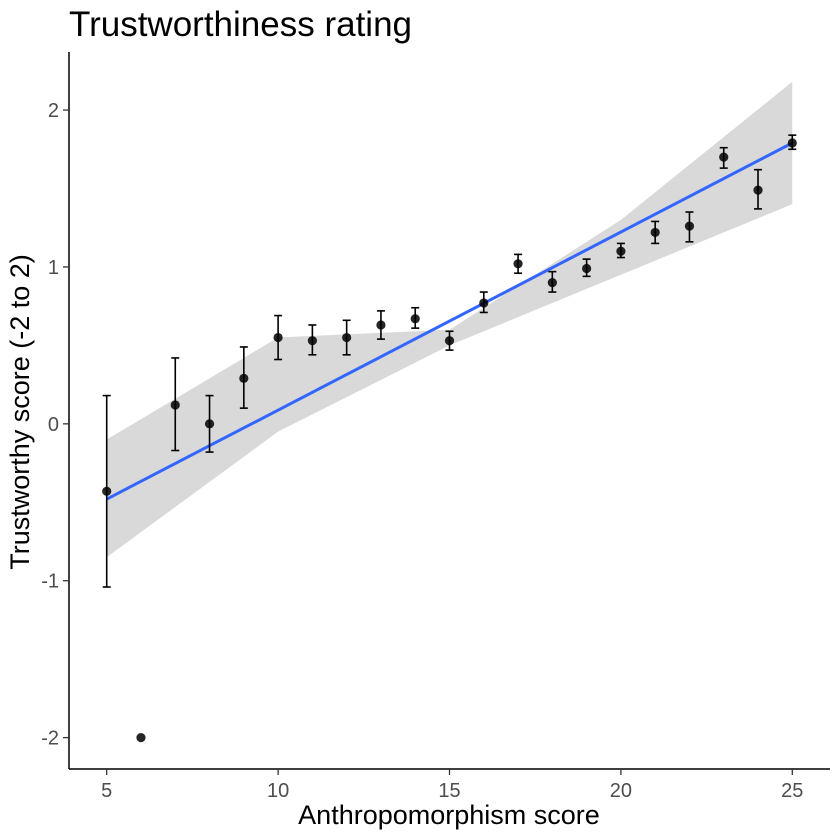  I want to click on x-axis-title: Anthropomorphism score, so click(449, 815).